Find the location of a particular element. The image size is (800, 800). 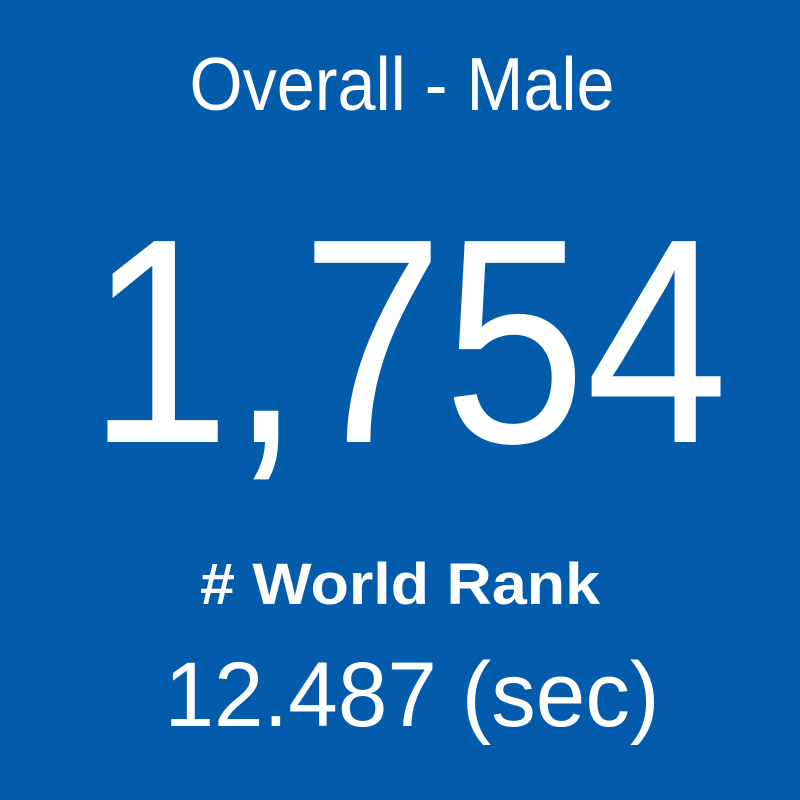

rank-label: # World Rank is located at coordinates (400, 584).